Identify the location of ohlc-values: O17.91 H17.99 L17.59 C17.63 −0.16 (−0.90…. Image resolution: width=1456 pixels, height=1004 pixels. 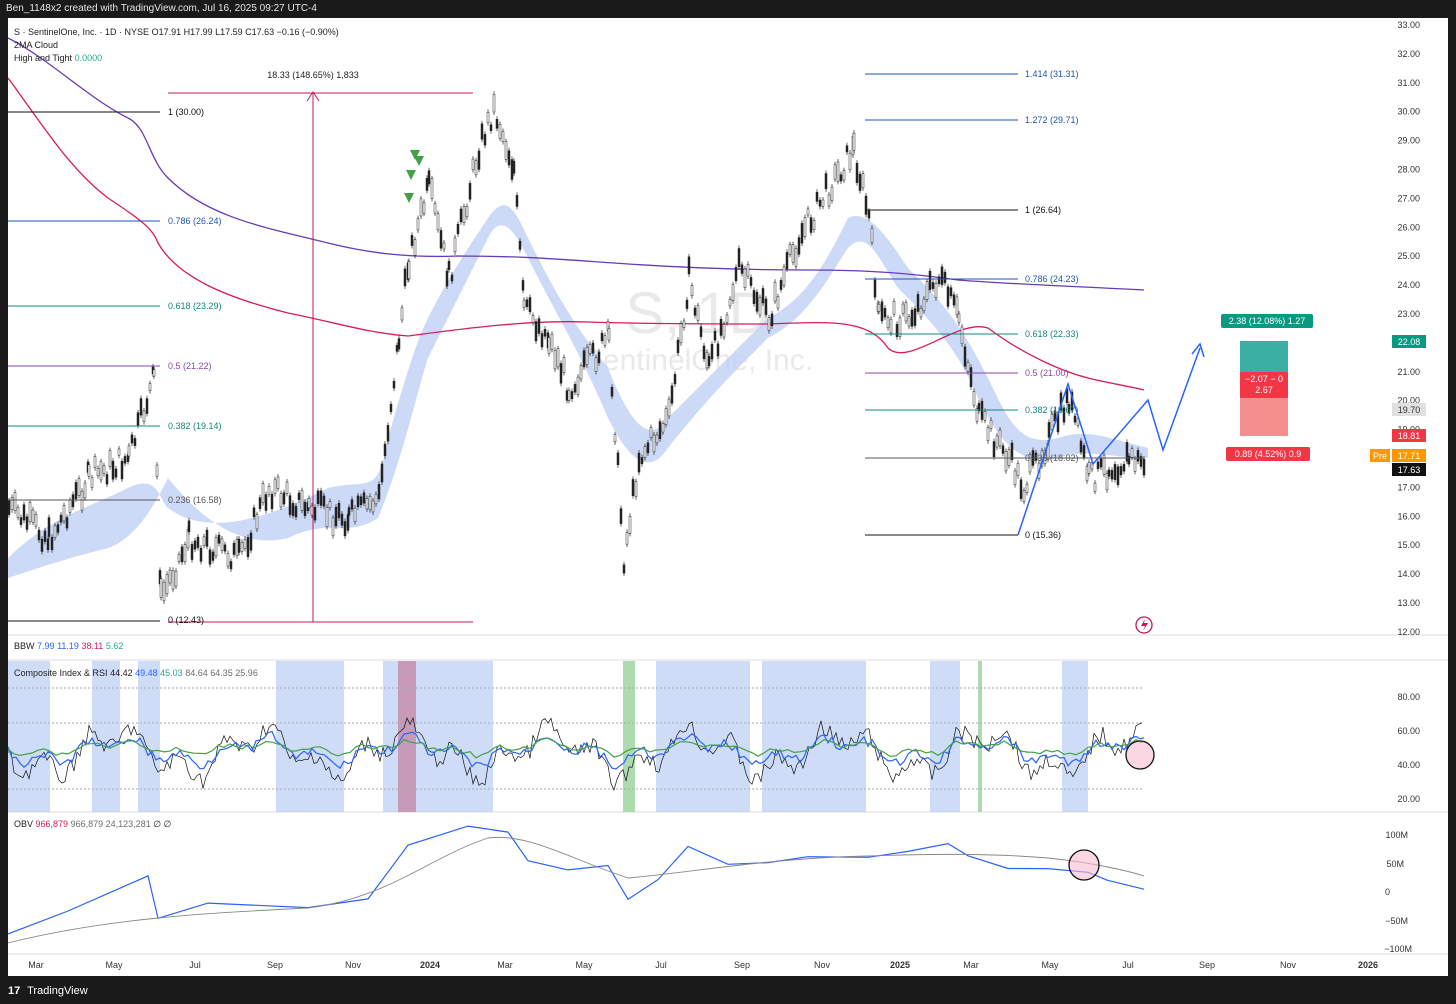
(245, 32).